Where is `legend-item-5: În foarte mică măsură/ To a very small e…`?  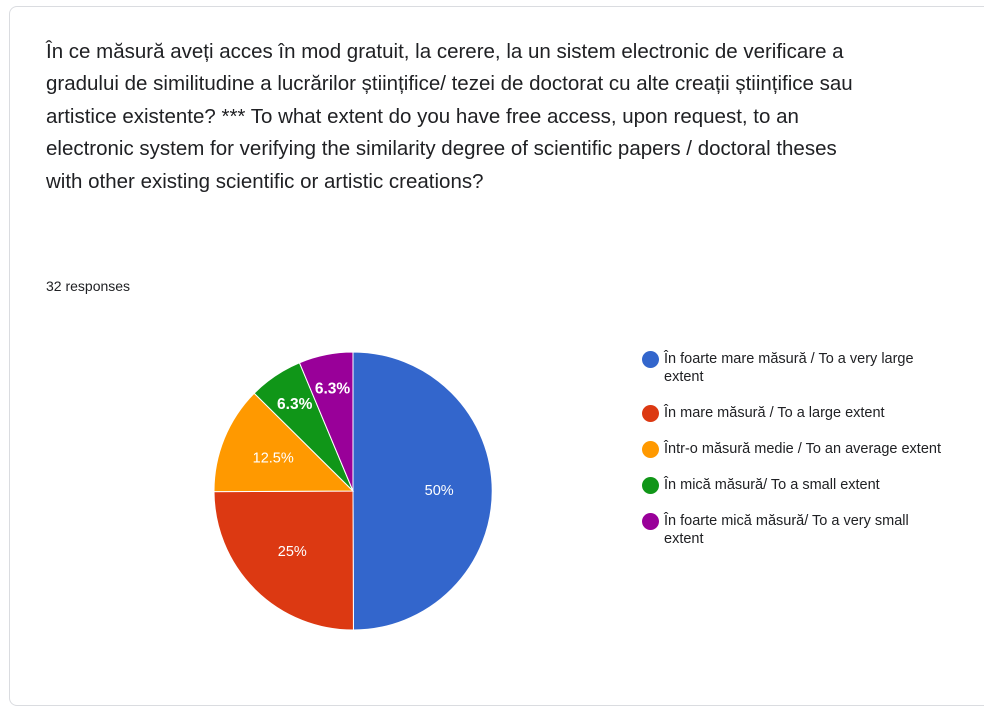 legend-item-5: În foarte mică măsură/ To a very small e… is located at coordinates (797, 530).